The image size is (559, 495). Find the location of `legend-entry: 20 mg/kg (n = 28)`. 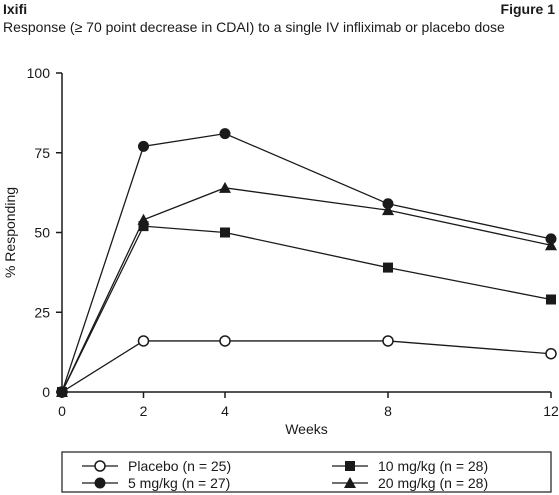

legend-entry: 20 mg/kg (n = 28) is located at coordinates (433, 483).